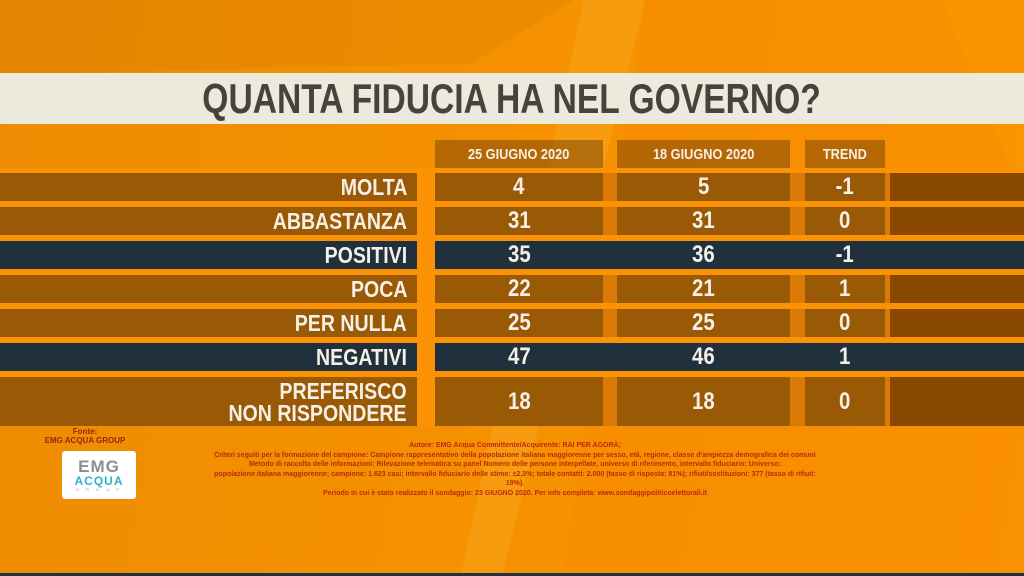 This screenshot has width=1024, height=576. I want to click on source-attribution: Fonte: EMG ACQUA GROUP, so click(85, 436).